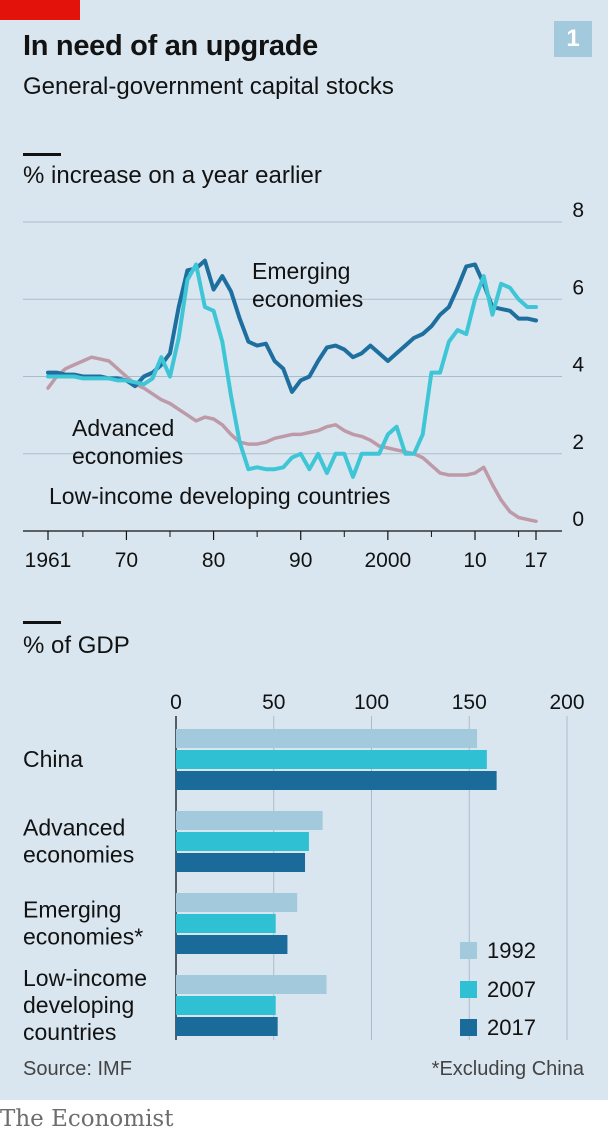 This screenshot has width=608, height=1137. What do you see at coordinates (301, 271) in the screenshot?
I see `label-emerging-line1: Emerging` at bounding box center [301, 271].